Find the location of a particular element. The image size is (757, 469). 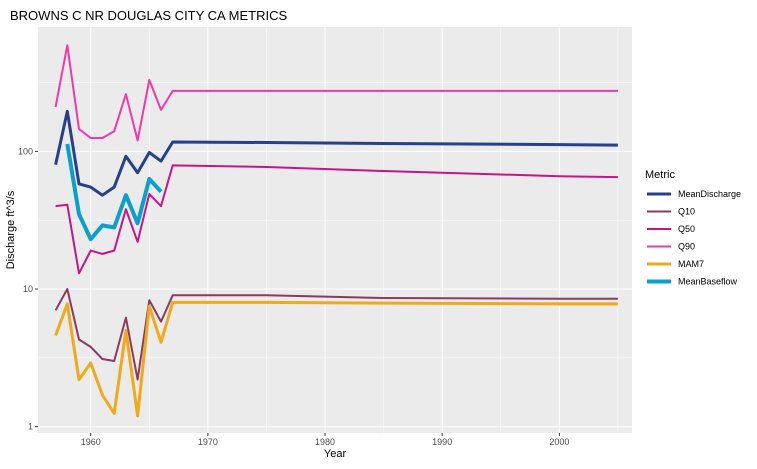

y-tick-label: 10 is located at coordinates (28, 289).